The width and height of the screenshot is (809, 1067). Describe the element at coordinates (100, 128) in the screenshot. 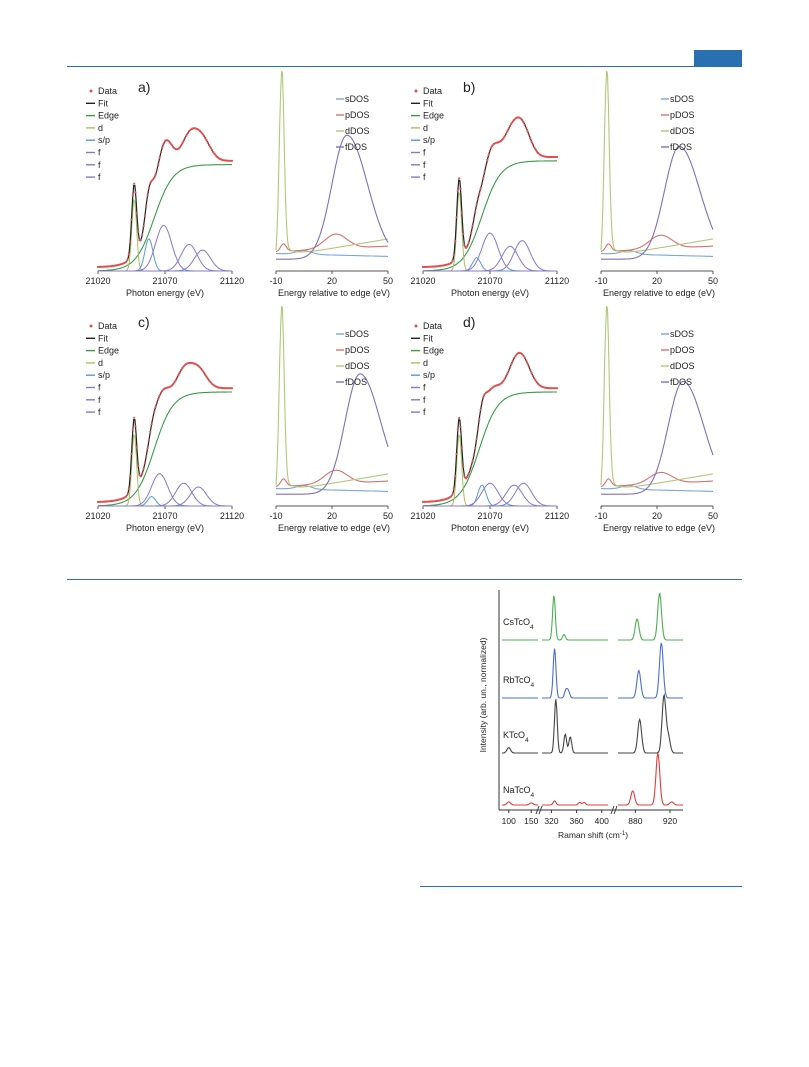

I see `xanes-legend-label: d` at that location.